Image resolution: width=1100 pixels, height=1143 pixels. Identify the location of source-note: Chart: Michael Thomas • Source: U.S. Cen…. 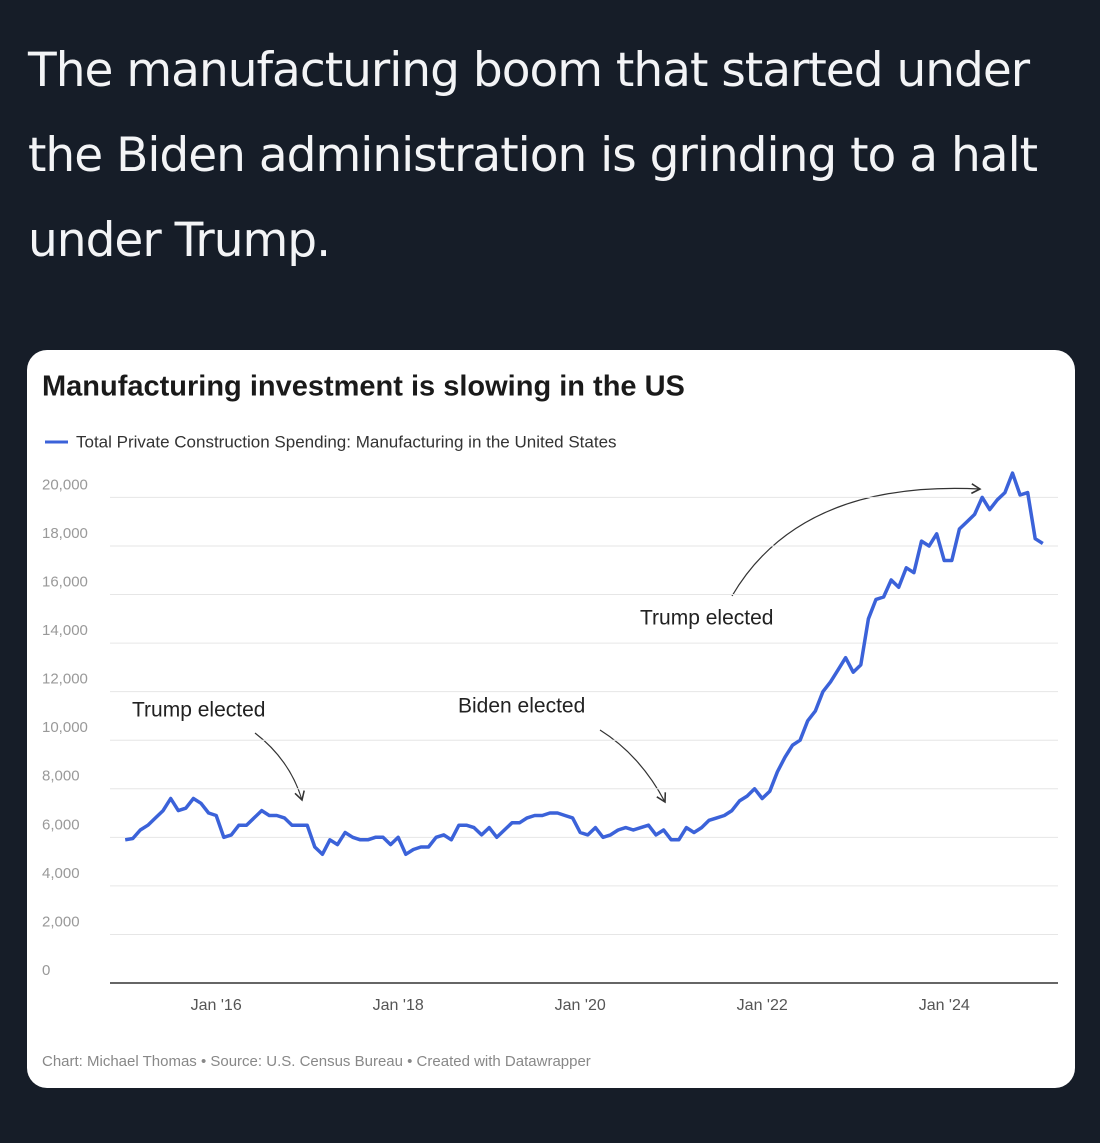
(316, 1061).